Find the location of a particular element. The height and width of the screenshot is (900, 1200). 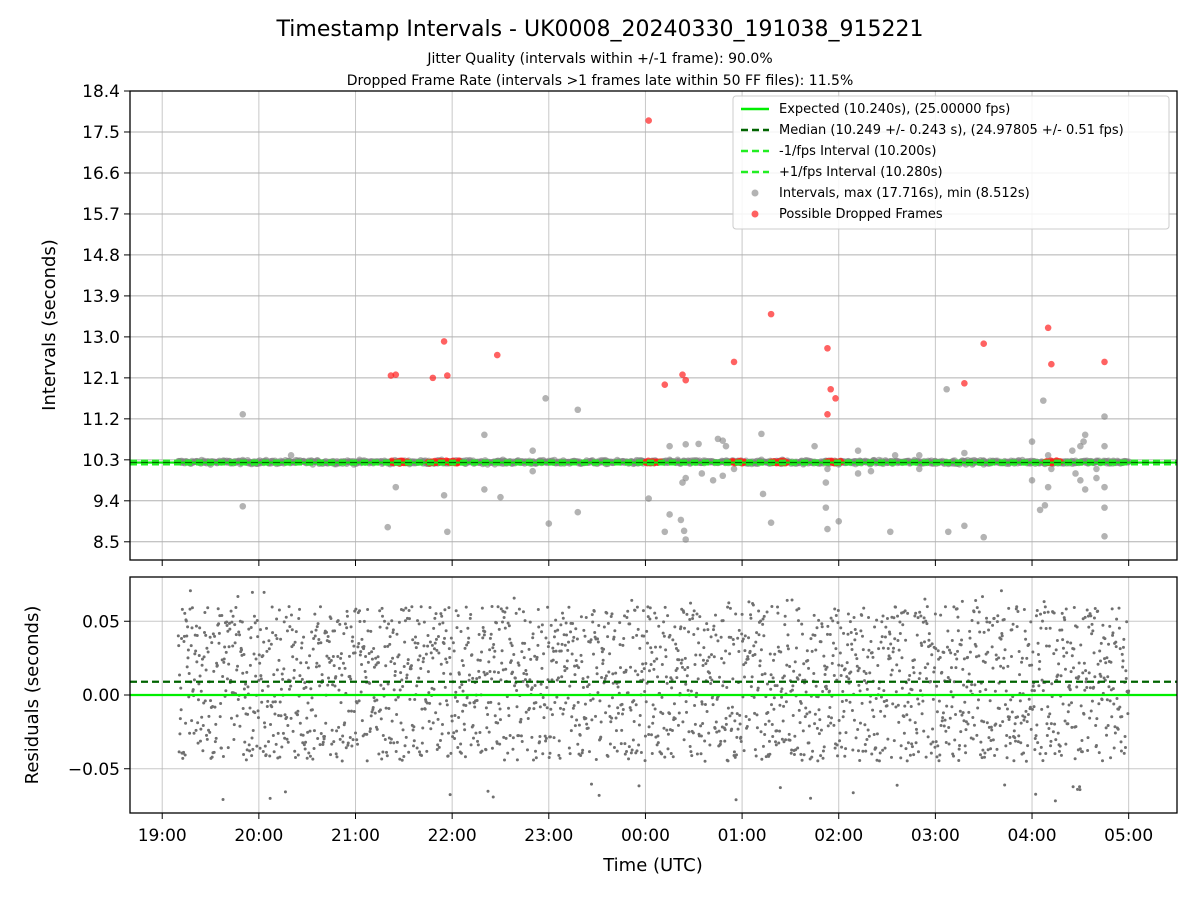

residuals-y-tick-label: 0.05 is located at coordinates (101, 622).